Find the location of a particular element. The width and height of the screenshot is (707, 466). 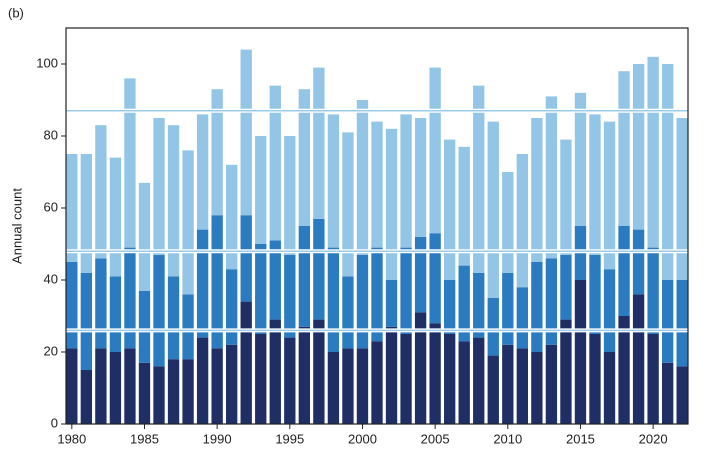

y-tick-label: 80 is located at coordinates (51, 134).